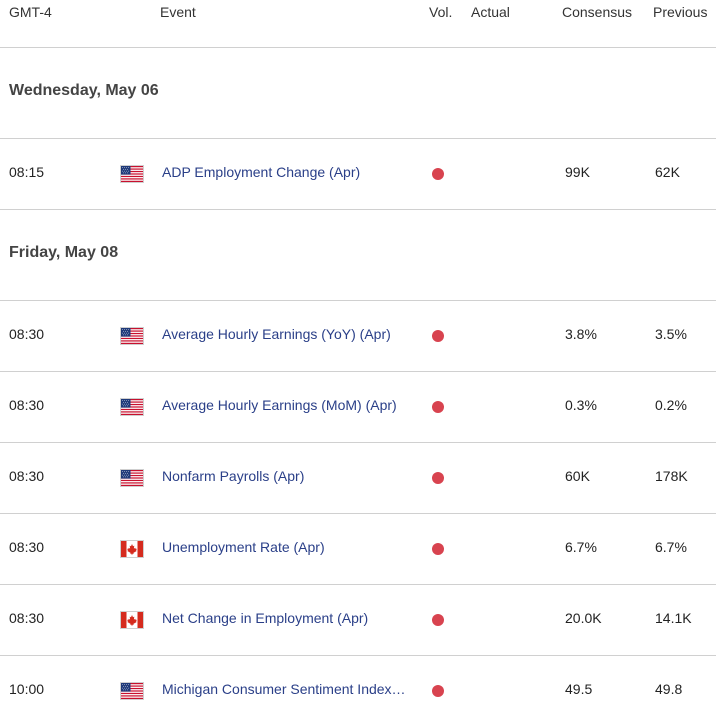  What do you see at coordinates (579, 689) in the screenshot?
I see `consensus-value: 49.5` at bounding box center [579, 689].